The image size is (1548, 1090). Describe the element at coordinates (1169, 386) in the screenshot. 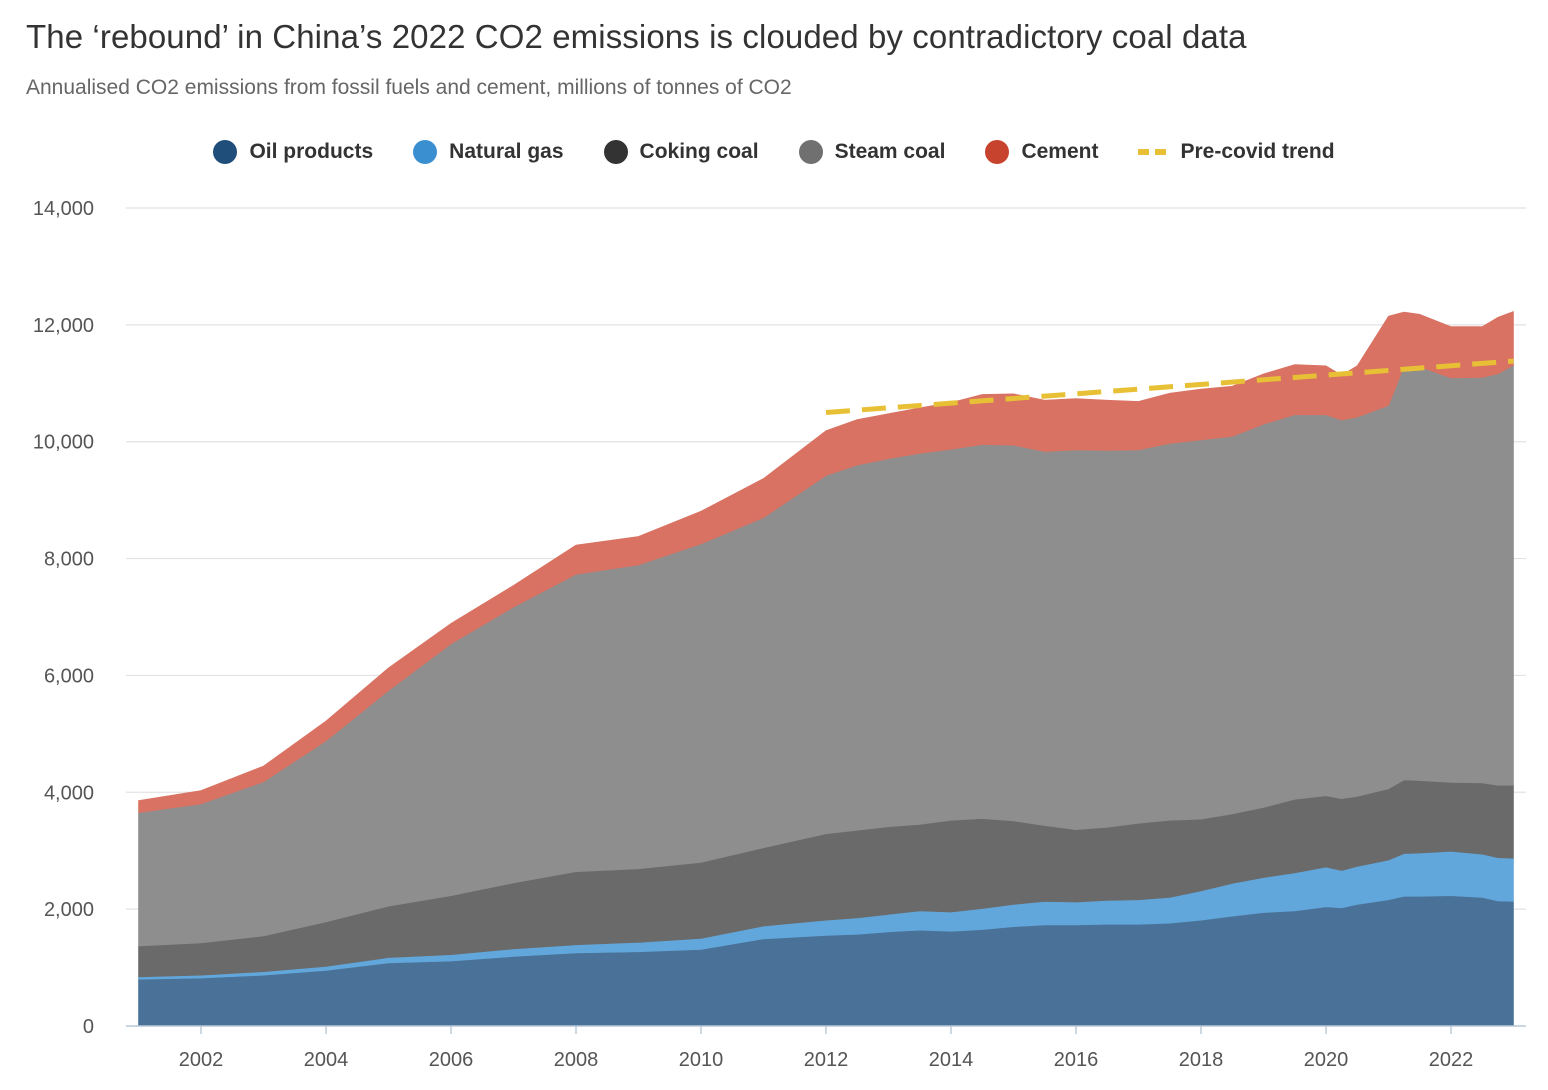

I see `pre-covid-trend-line` at that location.